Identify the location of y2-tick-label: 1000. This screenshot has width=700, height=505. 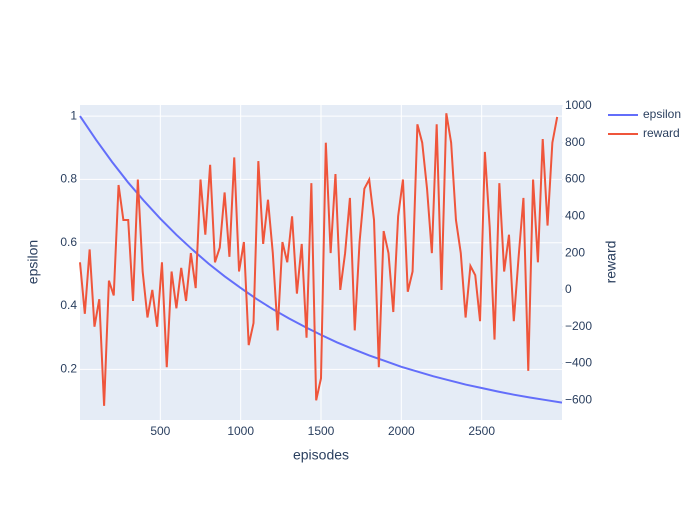
(578, 105).